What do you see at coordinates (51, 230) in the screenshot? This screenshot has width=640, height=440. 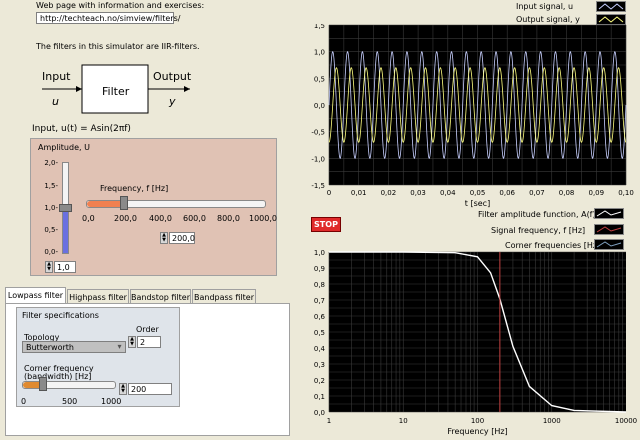 I see `amp-tick: 0,5-` at bounding box center [51, 230].